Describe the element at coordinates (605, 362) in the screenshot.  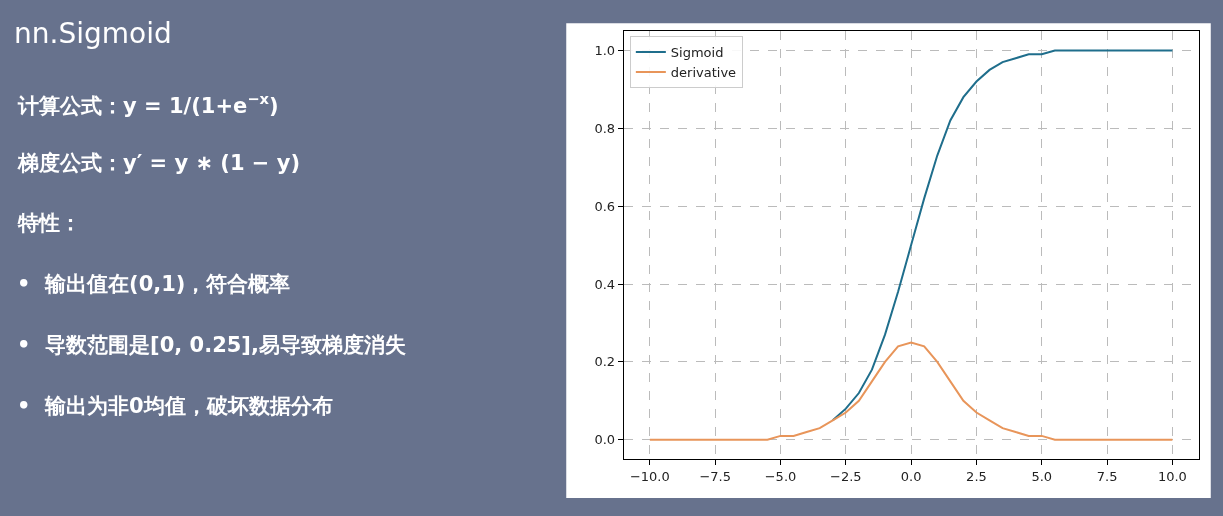
I see `y-tick-label: 0.2` at that location.